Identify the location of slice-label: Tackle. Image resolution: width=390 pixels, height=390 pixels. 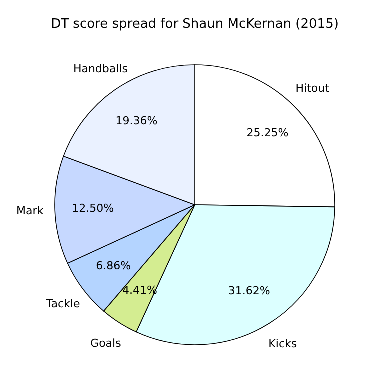
(62, 303).